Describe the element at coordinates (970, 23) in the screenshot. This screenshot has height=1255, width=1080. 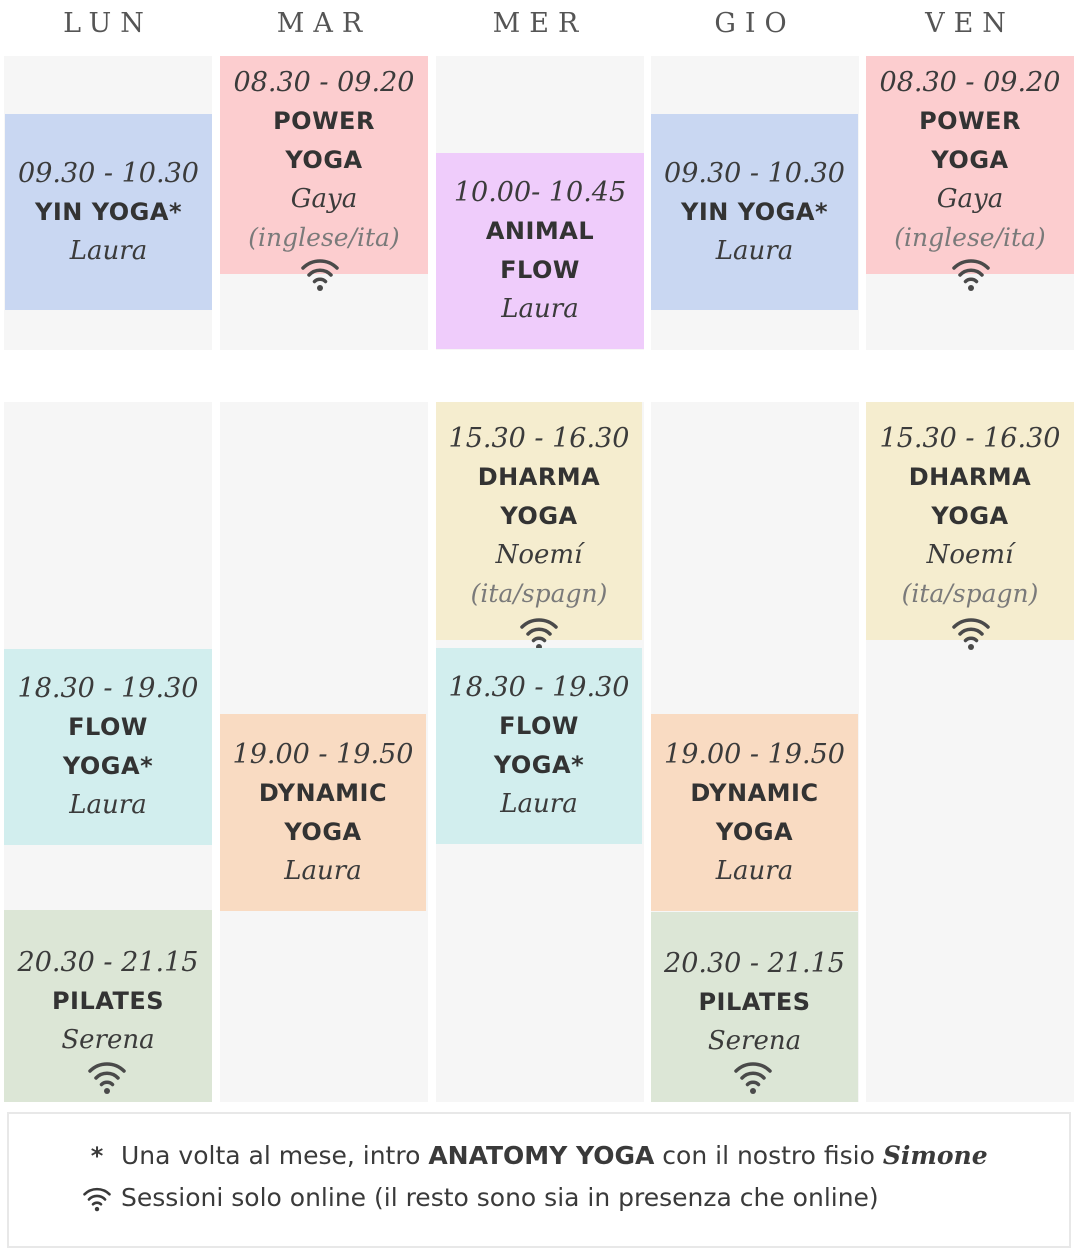
I see `day-header-ven: VEN` at that location.